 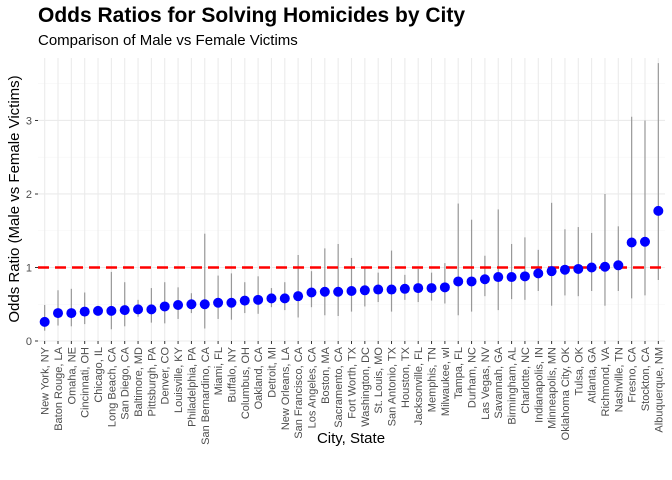 What do you see at coordinates (473, 377) in the screenshot?
I see `x-tick-label: Durham, NC` at bounding box center [473, 377].